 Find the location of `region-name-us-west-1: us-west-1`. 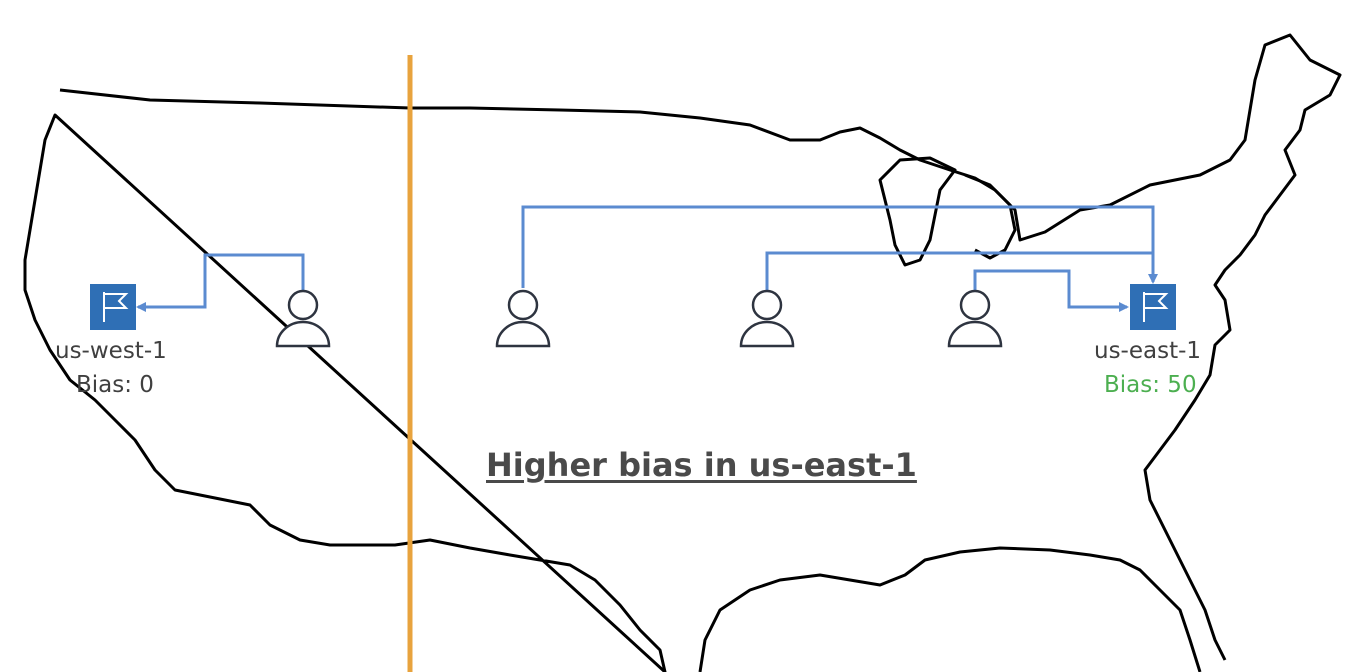

region-name-us-west-1: us-west-1 is located at coordinates (111, 351).